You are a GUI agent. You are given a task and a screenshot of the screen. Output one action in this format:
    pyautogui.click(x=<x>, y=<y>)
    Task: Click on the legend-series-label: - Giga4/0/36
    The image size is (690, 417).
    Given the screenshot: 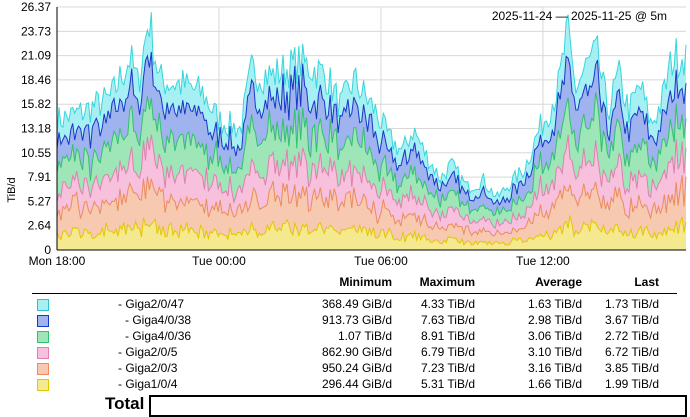 What is the action you would take?
    pyautogui.click(x=158, y=336)
    